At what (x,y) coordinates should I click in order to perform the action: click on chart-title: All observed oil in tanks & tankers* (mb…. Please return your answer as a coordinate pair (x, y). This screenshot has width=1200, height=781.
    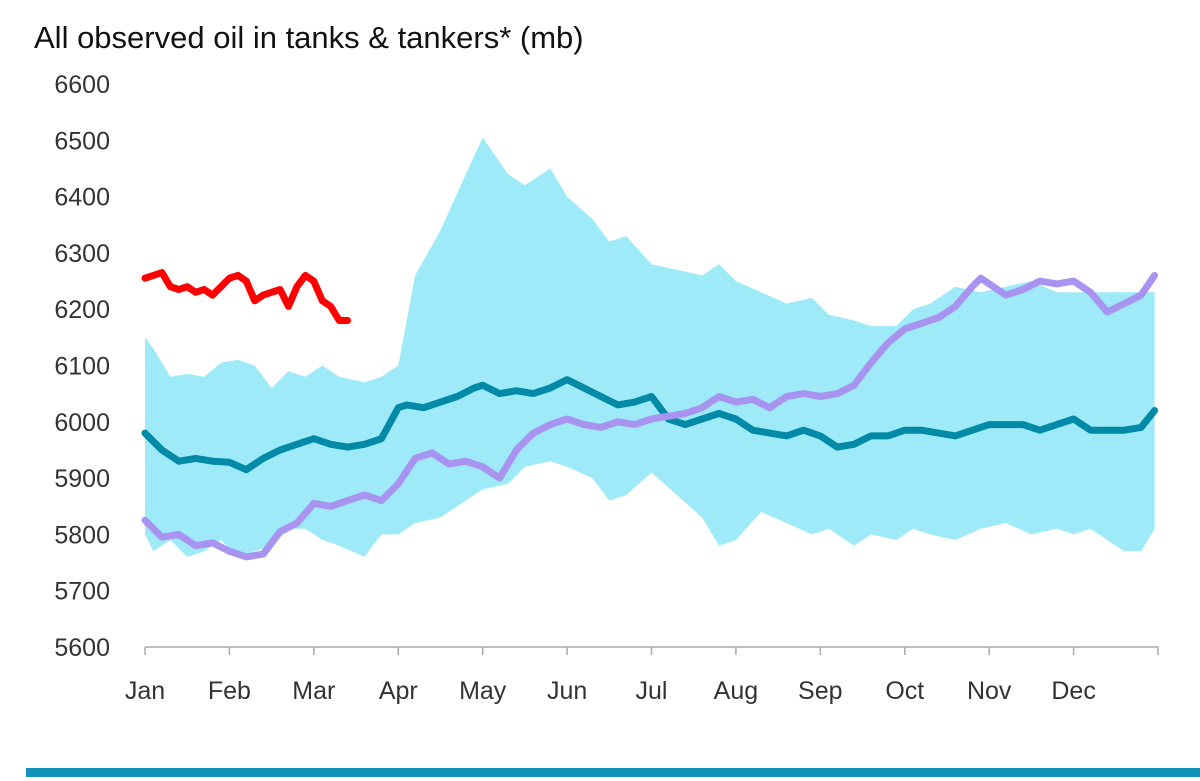
    Looking at the image, I should click on (309, 37).